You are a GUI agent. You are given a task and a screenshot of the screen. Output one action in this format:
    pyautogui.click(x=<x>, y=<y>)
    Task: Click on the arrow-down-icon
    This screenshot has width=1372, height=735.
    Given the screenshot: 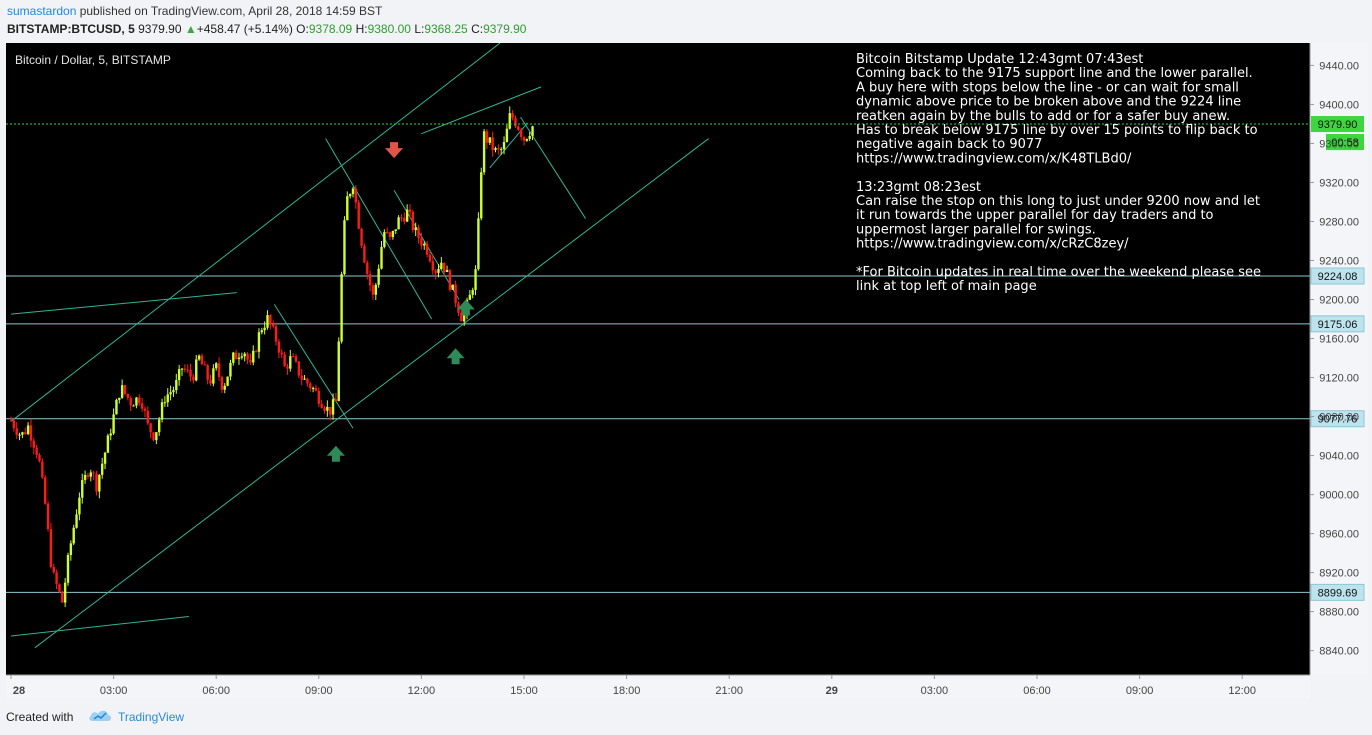 What is the action you would take?
    pyautogui.click(x=394, y=150)
    